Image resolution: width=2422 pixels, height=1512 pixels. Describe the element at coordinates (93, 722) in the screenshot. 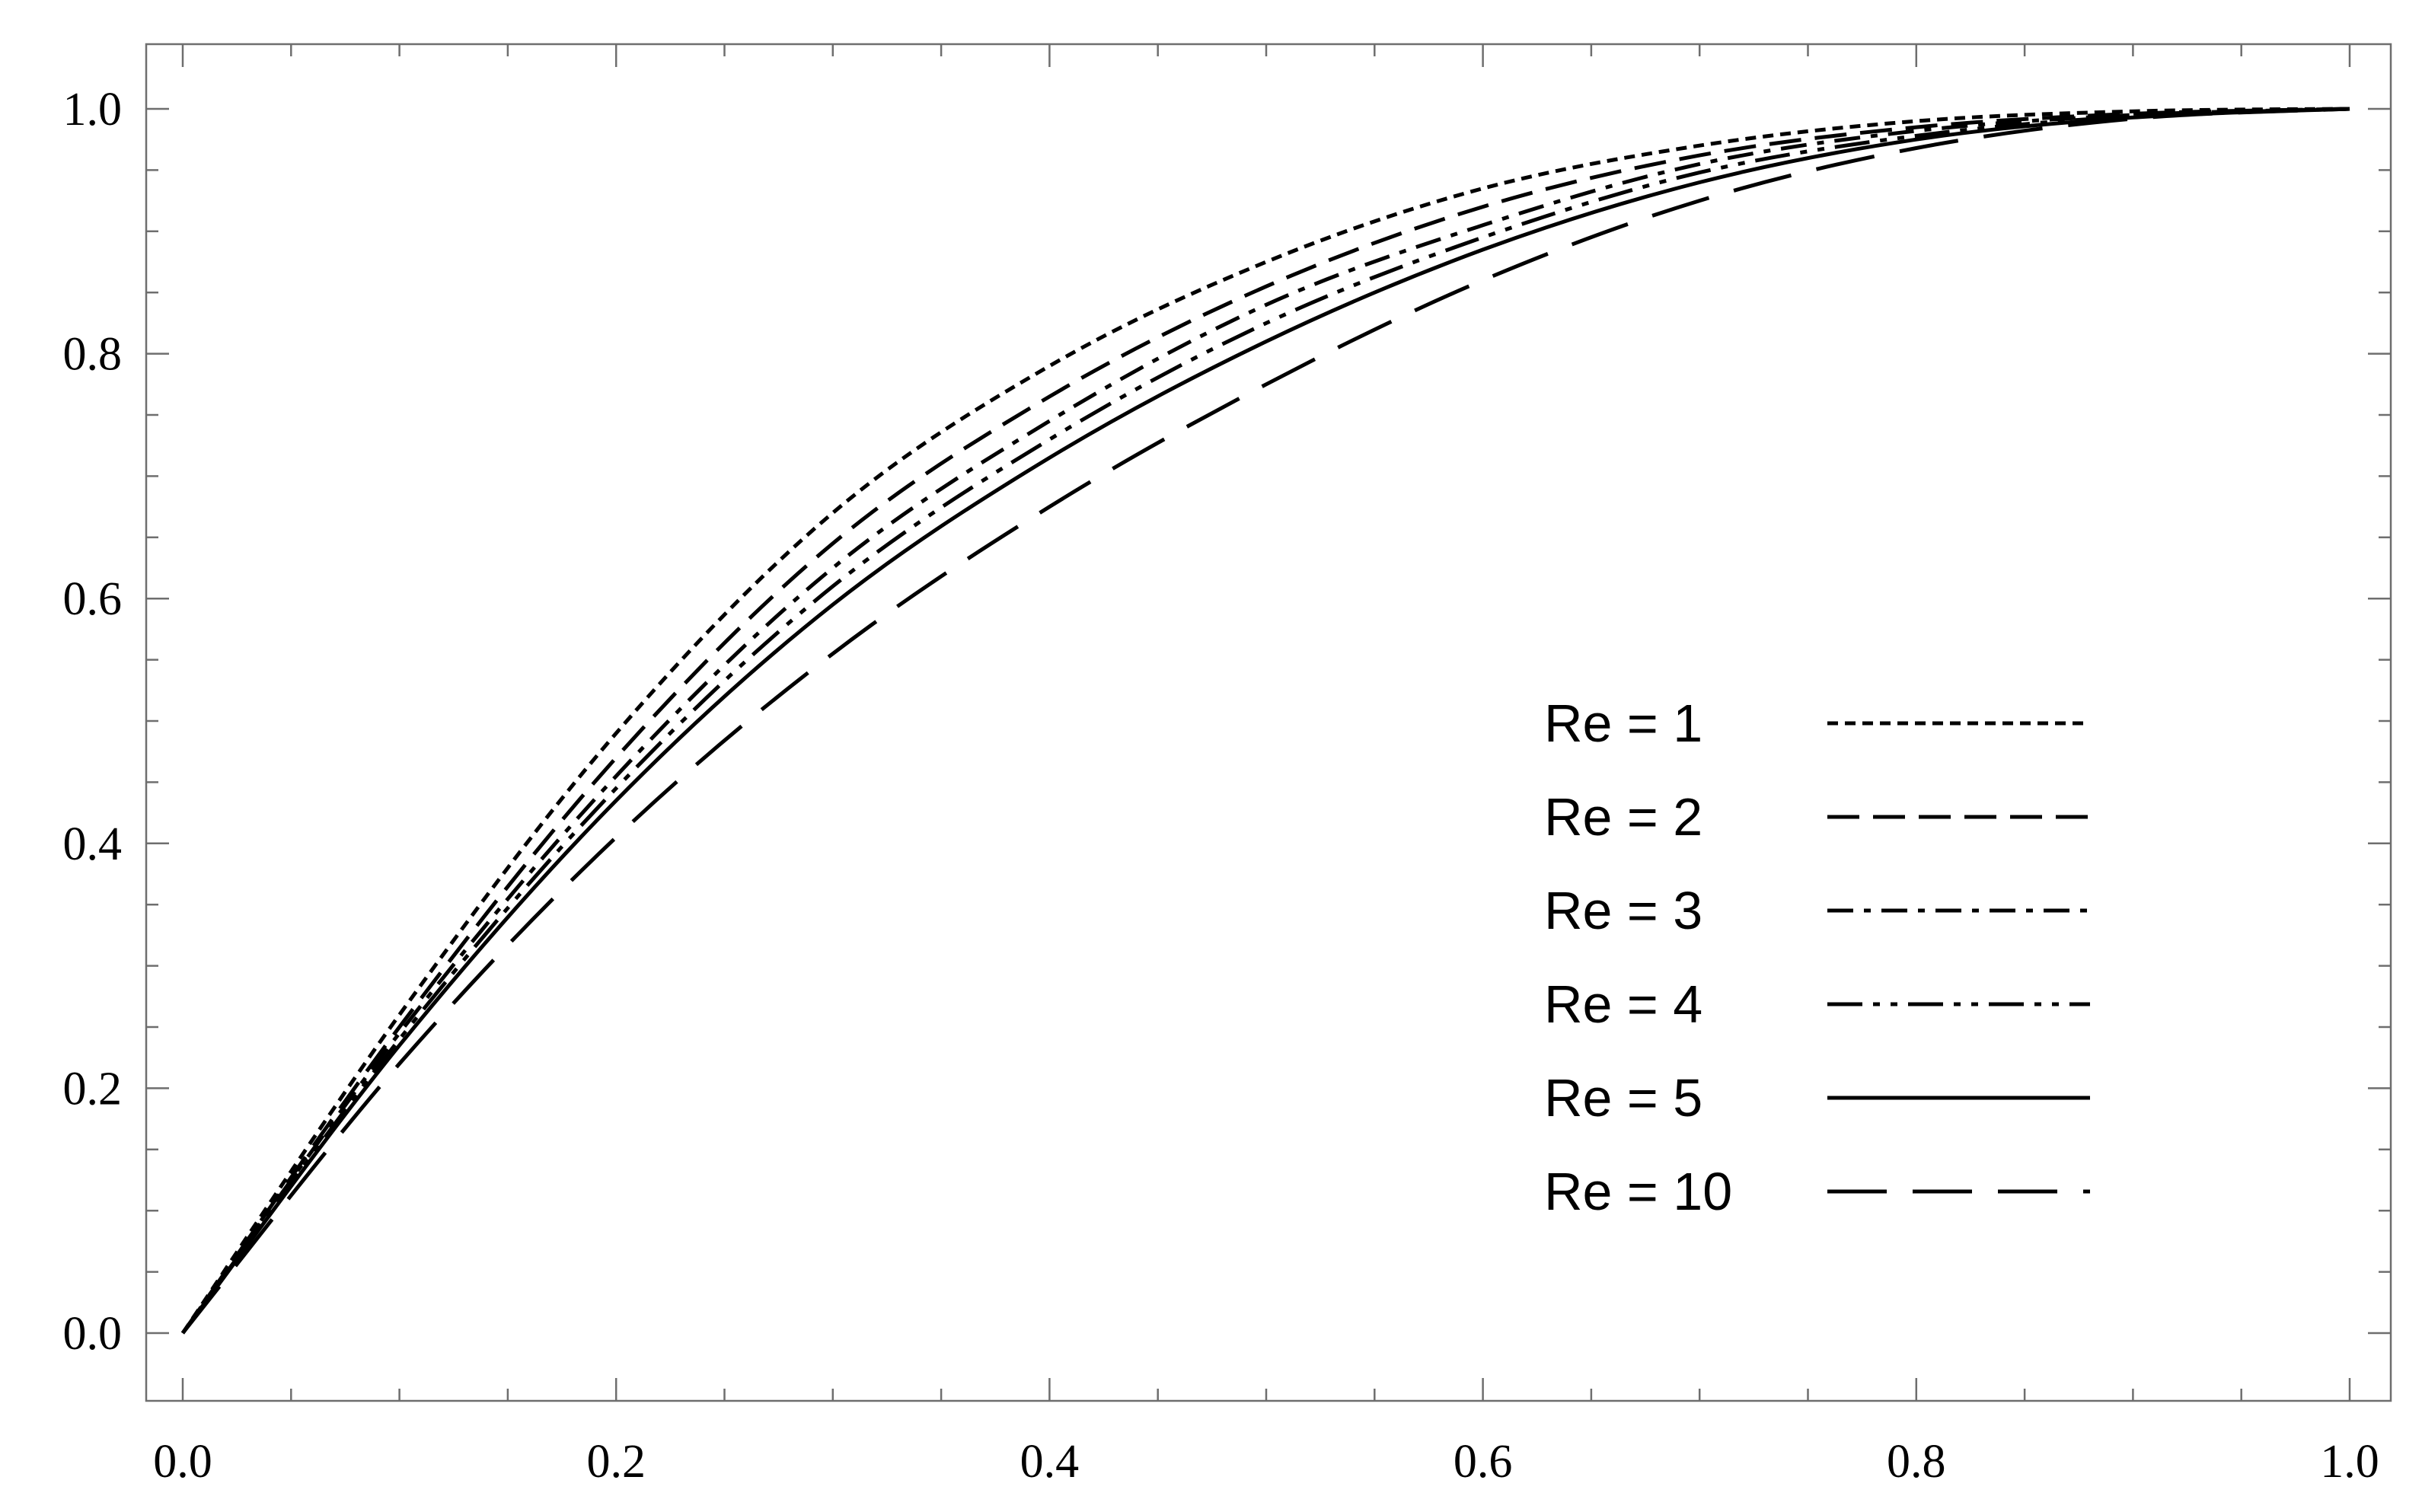

I see `y-axis-tick-labels: 0.0 0.2 0.4 0.6 0.8 1.0` at that location.